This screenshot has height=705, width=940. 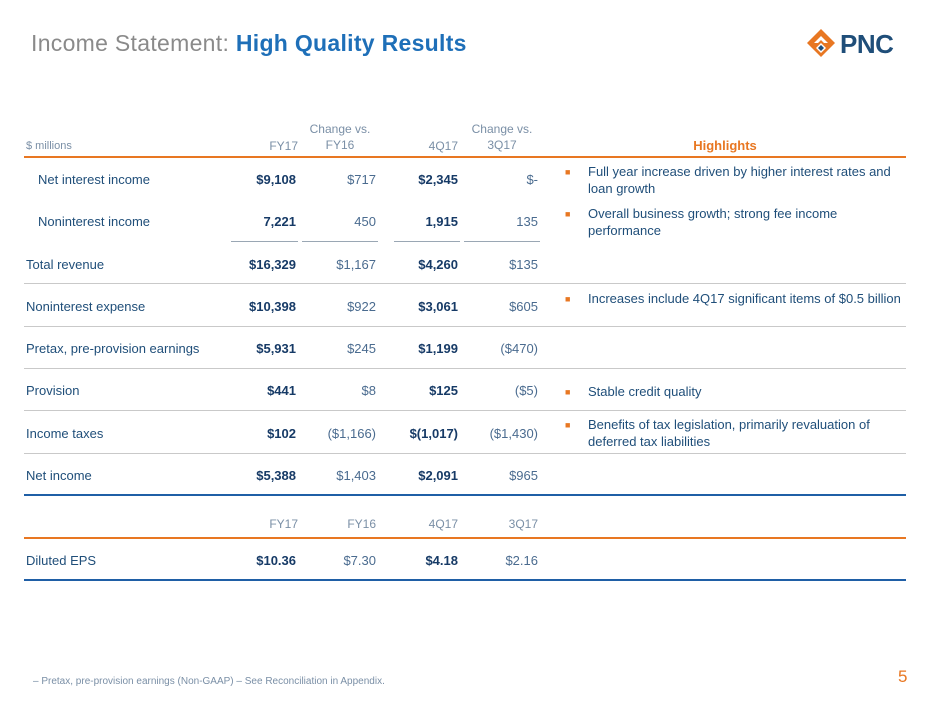 What do you see at coordinates (433, 433) in the screenshot?
I see `cell-4q17: $(1,017)` at bounding box center [433, 433].